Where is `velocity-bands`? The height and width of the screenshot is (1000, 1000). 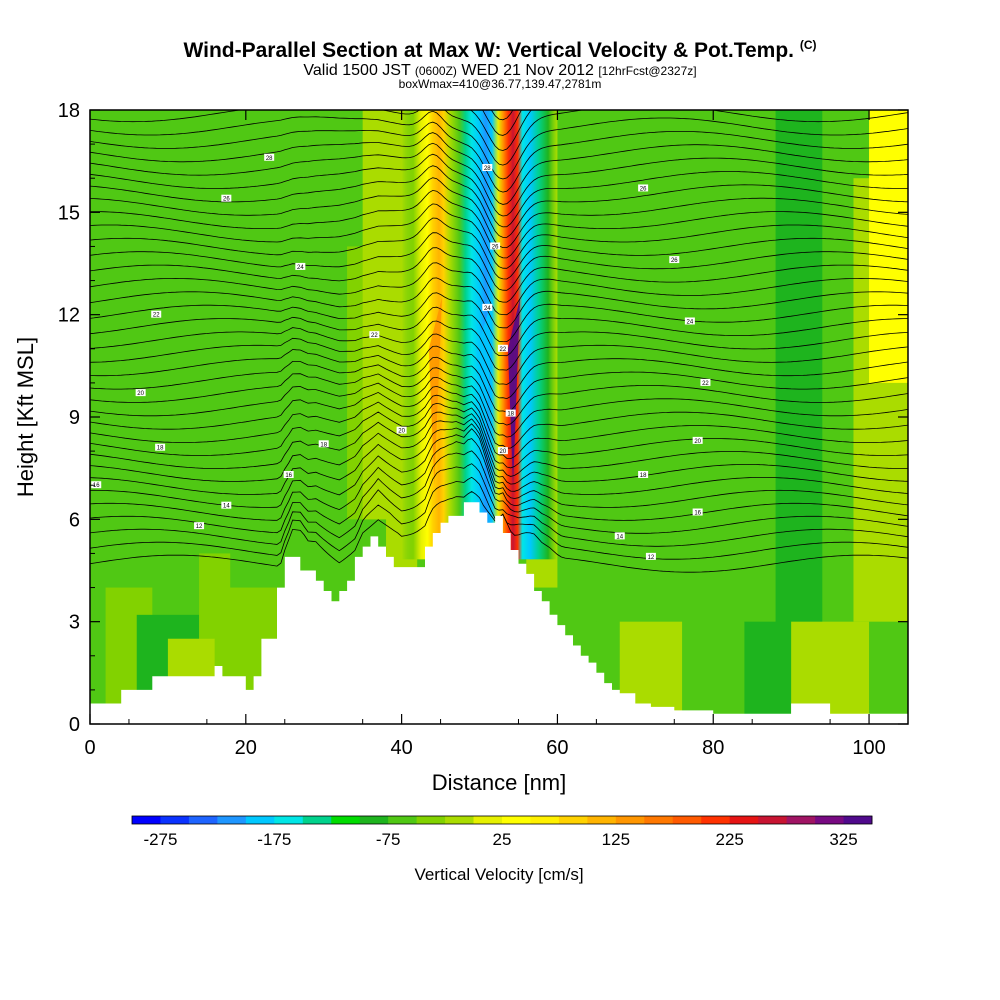 velocity-bands is located at coordinates (479, 335).